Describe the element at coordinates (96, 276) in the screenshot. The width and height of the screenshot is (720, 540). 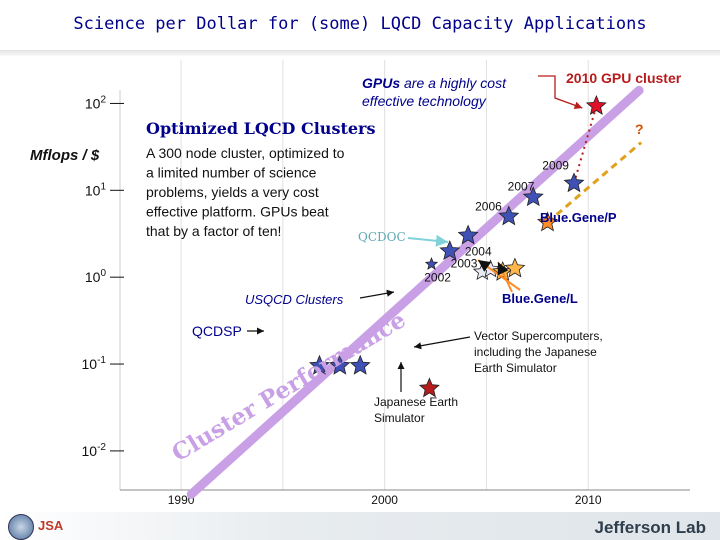
I see `y-tick-label: 100` at that location.